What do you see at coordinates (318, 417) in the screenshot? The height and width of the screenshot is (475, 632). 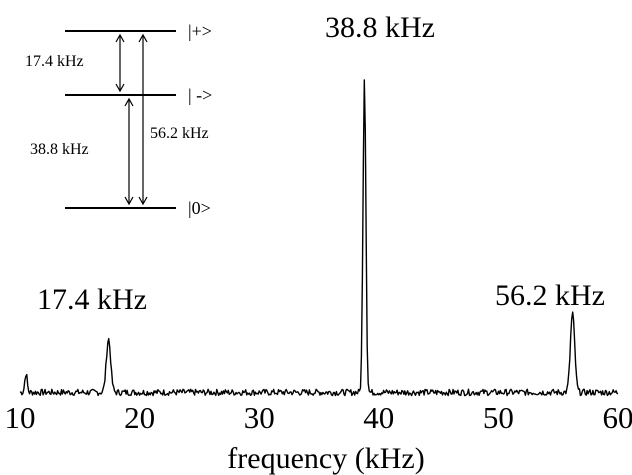 I see `x-tick-labels: 10 20 30 40 50 60` at bounding box center [318, 417].